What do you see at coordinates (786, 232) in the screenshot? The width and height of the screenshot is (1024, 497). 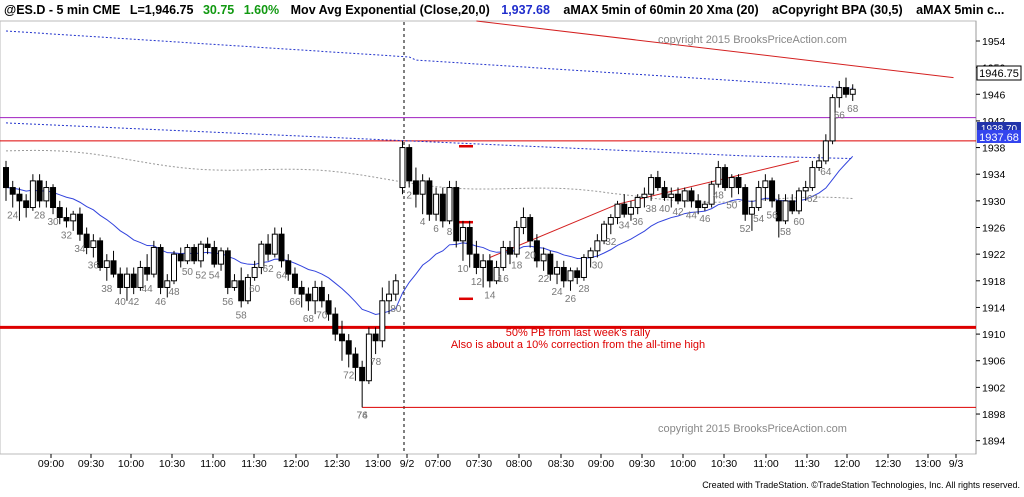 I see `bar-number-label: 58` at bounding box center [786, 232].